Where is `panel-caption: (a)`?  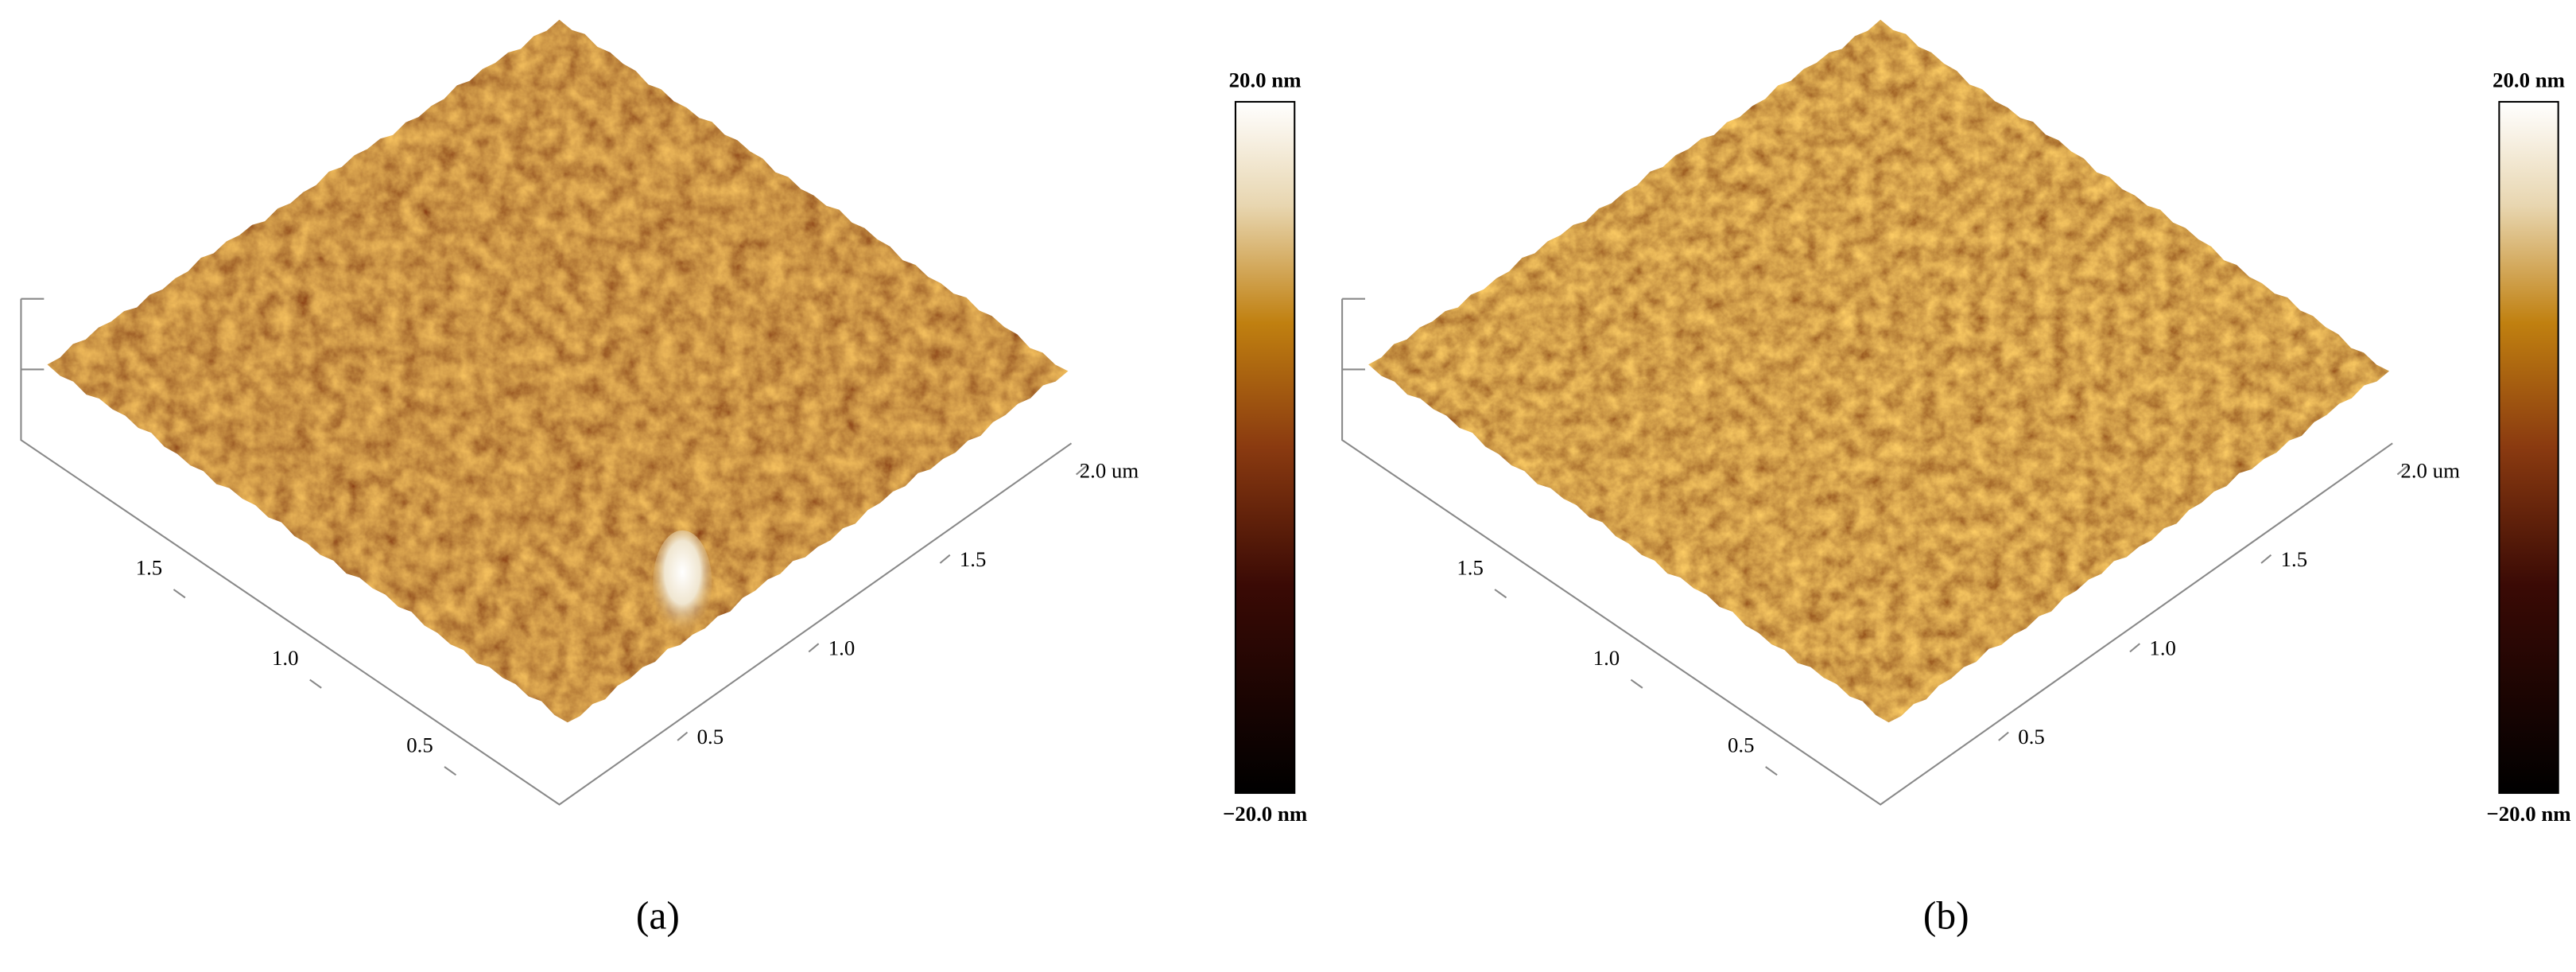 panel-caption: (a) is located at coordinates (658, 915).